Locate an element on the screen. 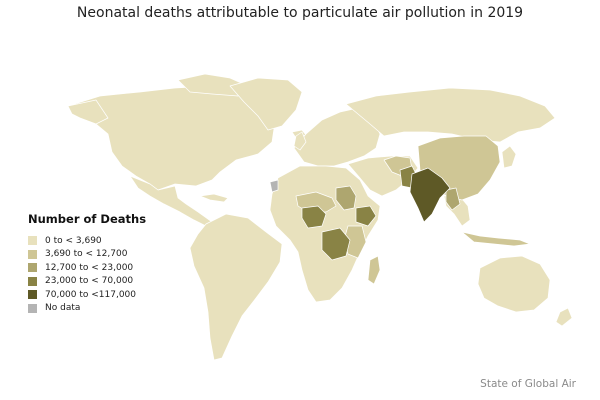 This screenshot has width=600, height=400. legend-item: 12,700 to < 23,000 is located at coordinates (87, 268).